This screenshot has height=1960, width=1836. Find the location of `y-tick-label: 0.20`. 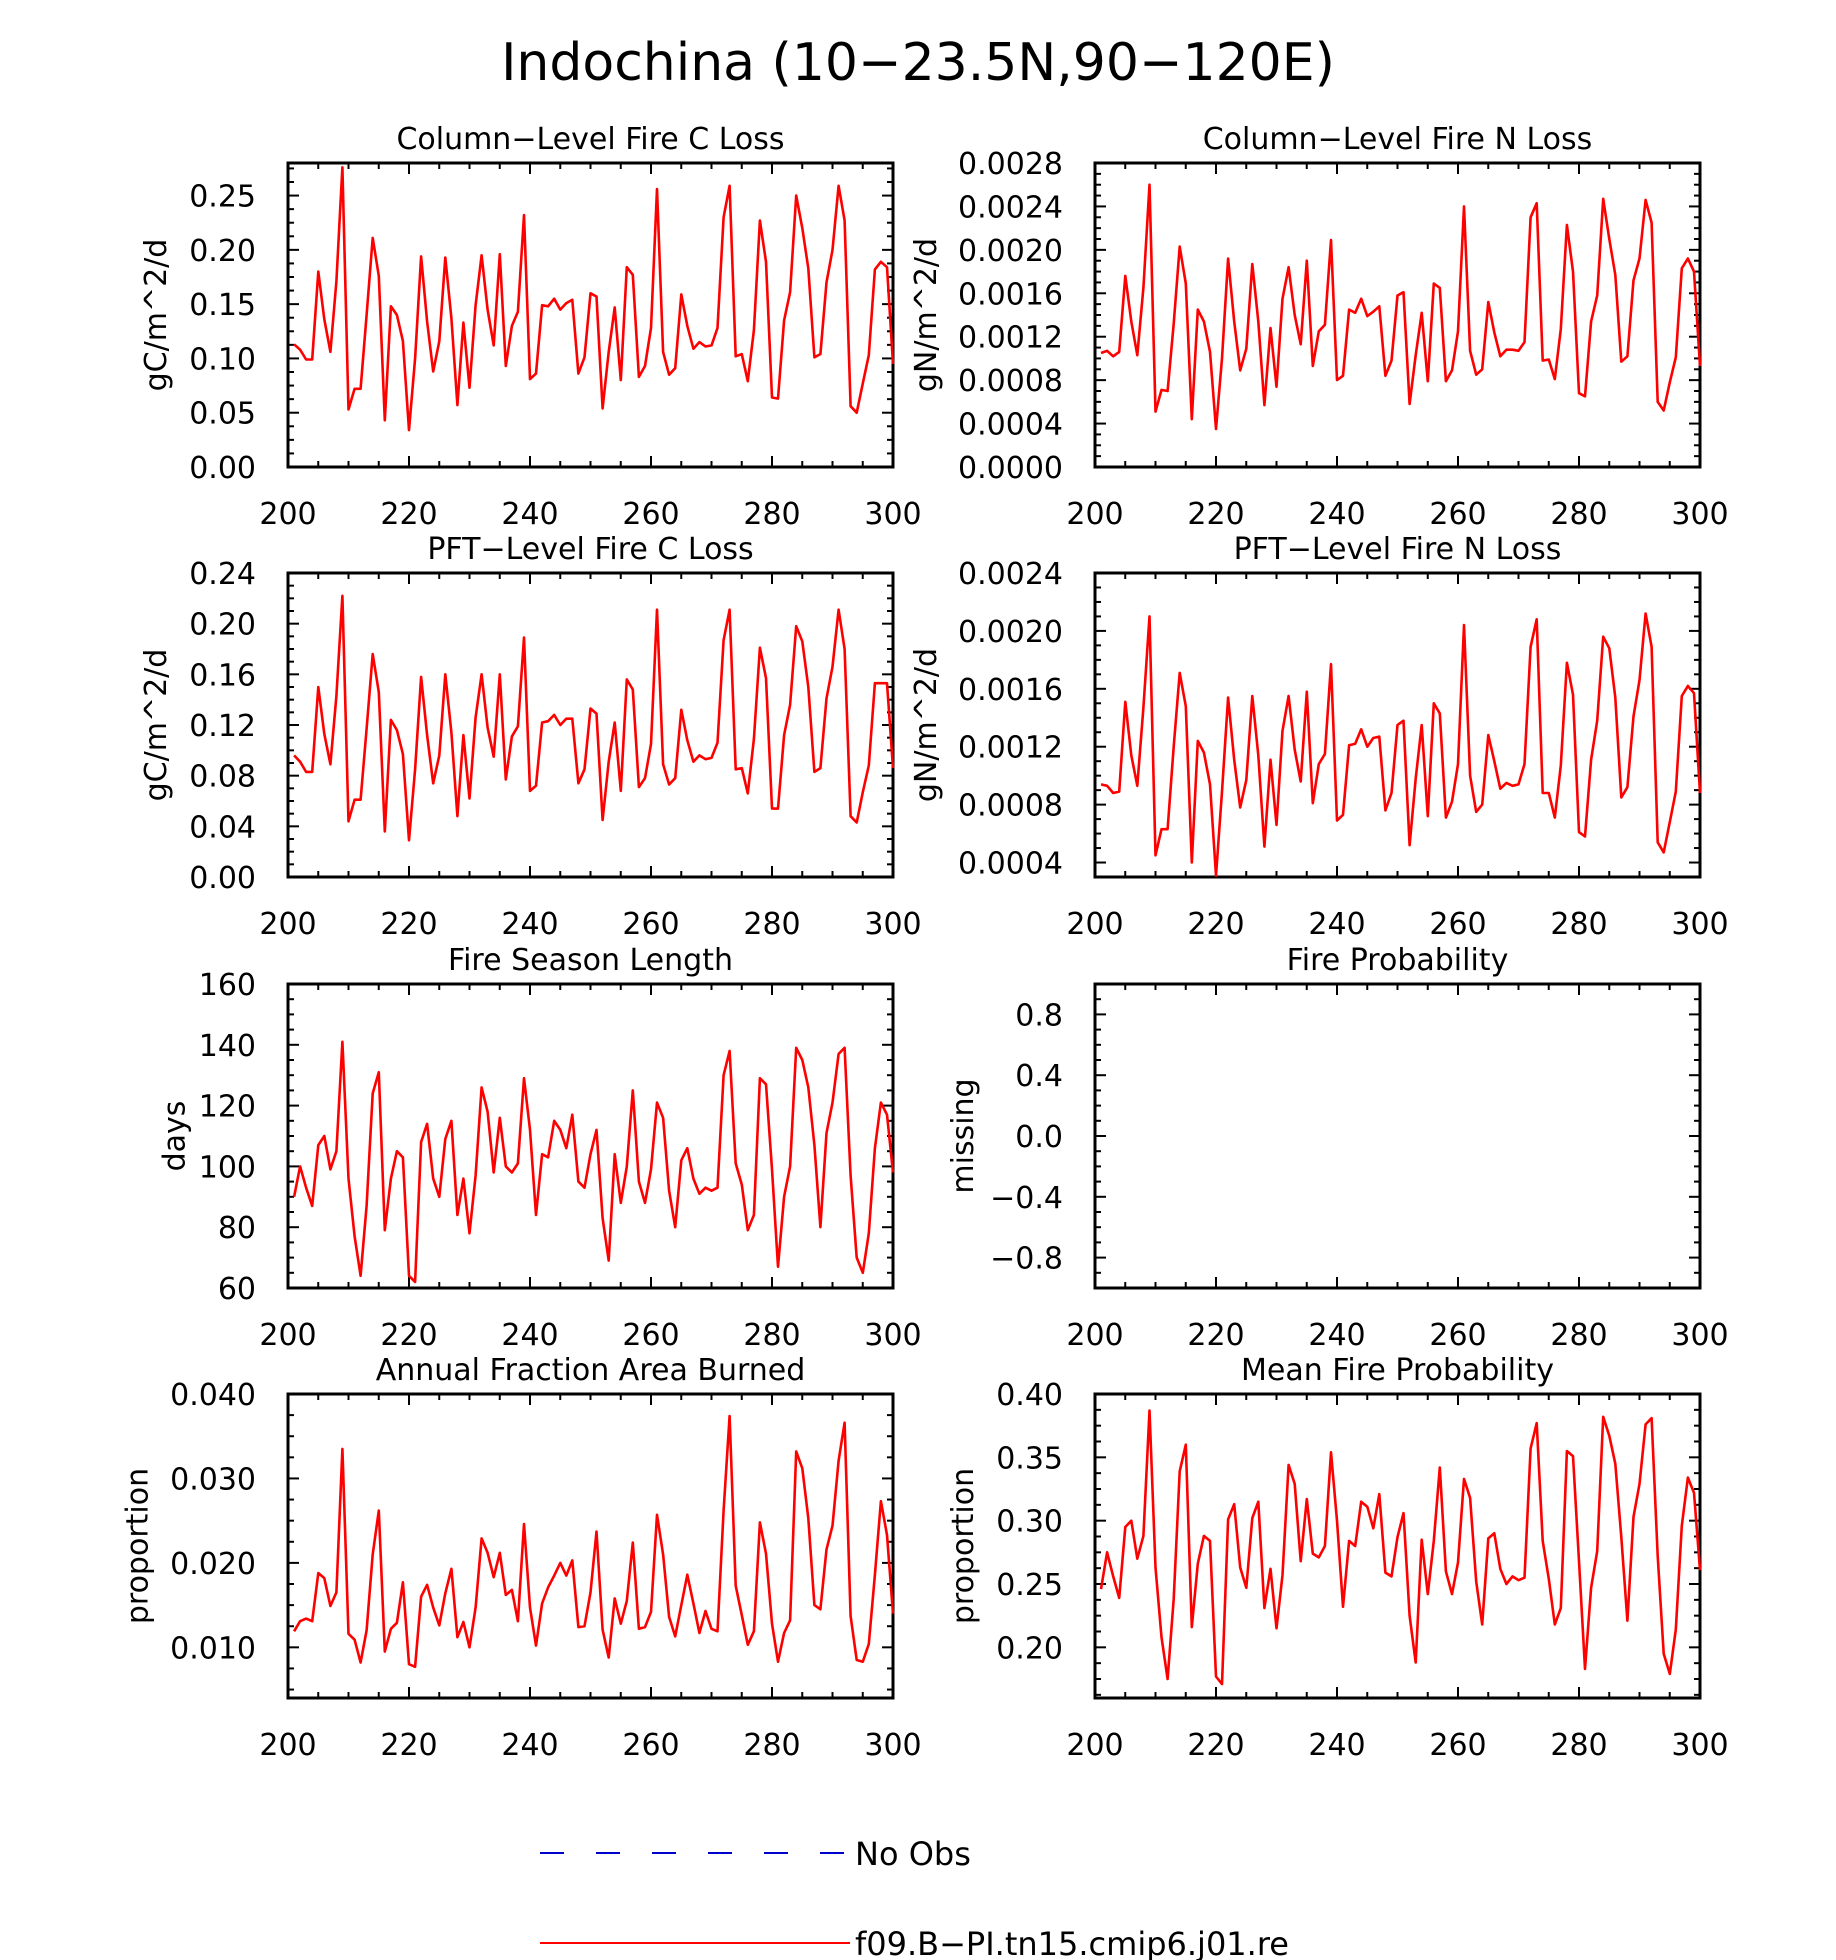

y-tick-label: 0.20 is located at coordinates (222, 625).